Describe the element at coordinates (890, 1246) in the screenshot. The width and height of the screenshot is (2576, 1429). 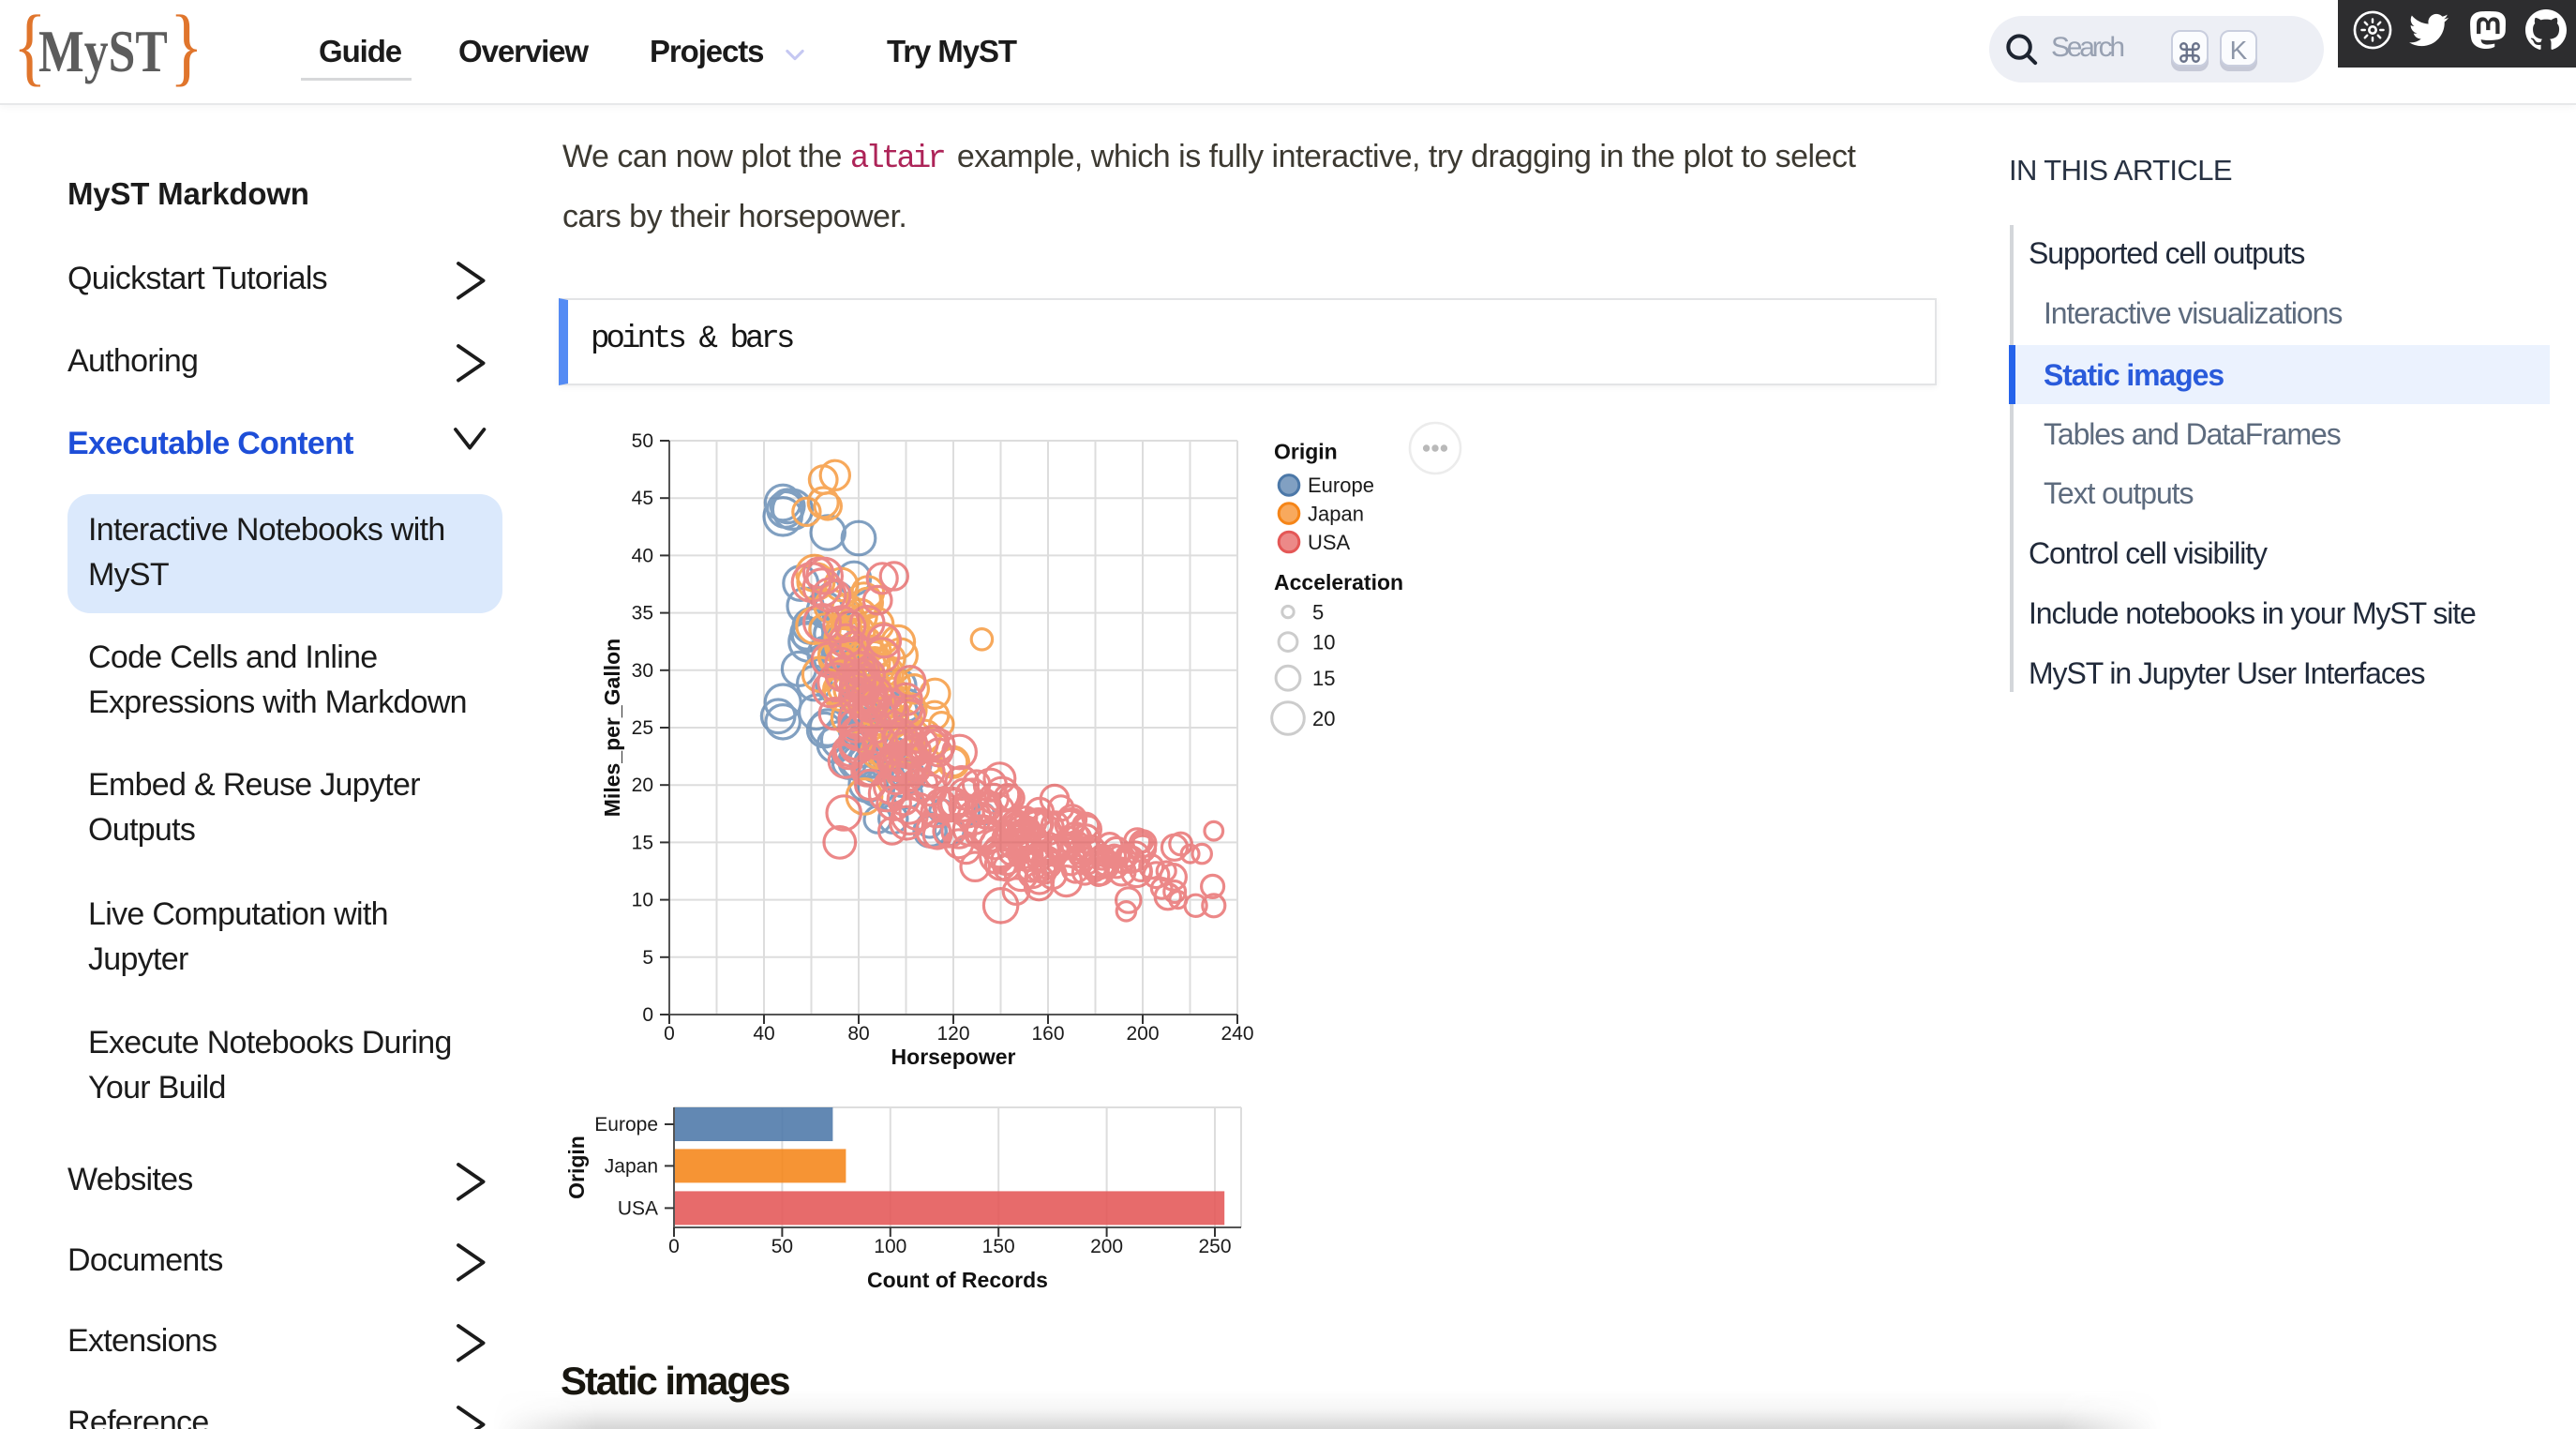
I see `svg-text: 100` at that location.